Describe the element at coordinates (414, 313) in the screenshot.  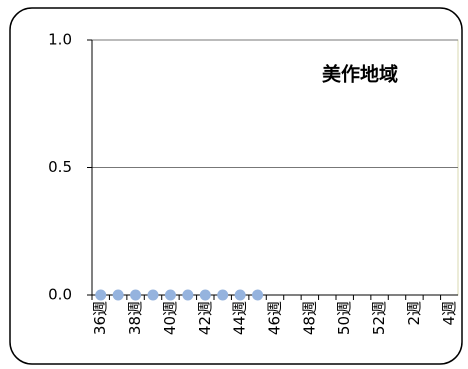
I see `x-tick-label: 2週` at that location.